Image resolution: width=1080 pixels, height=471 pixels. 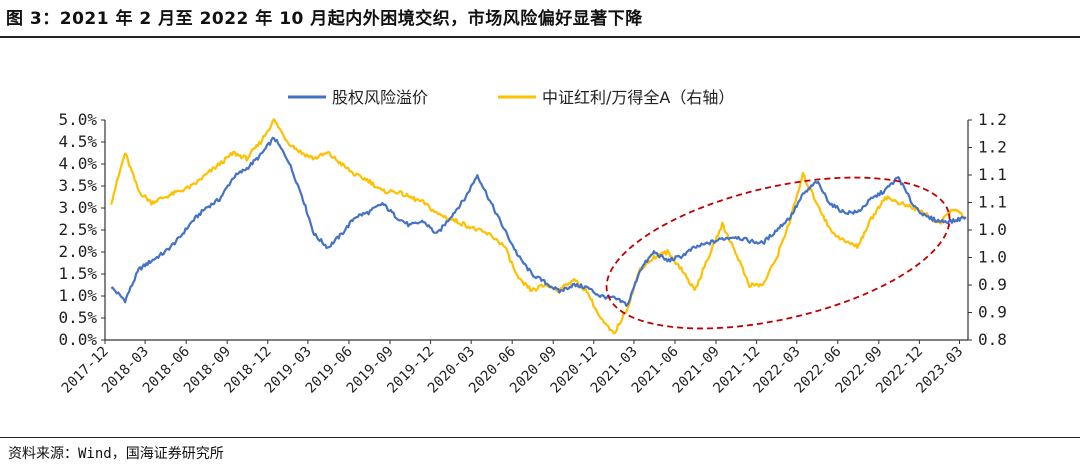 What do you see at coordinates (77, 163) in the screenshot?
I see `y-left-tick-label: 4.0%` at bounding box center [77, 163].